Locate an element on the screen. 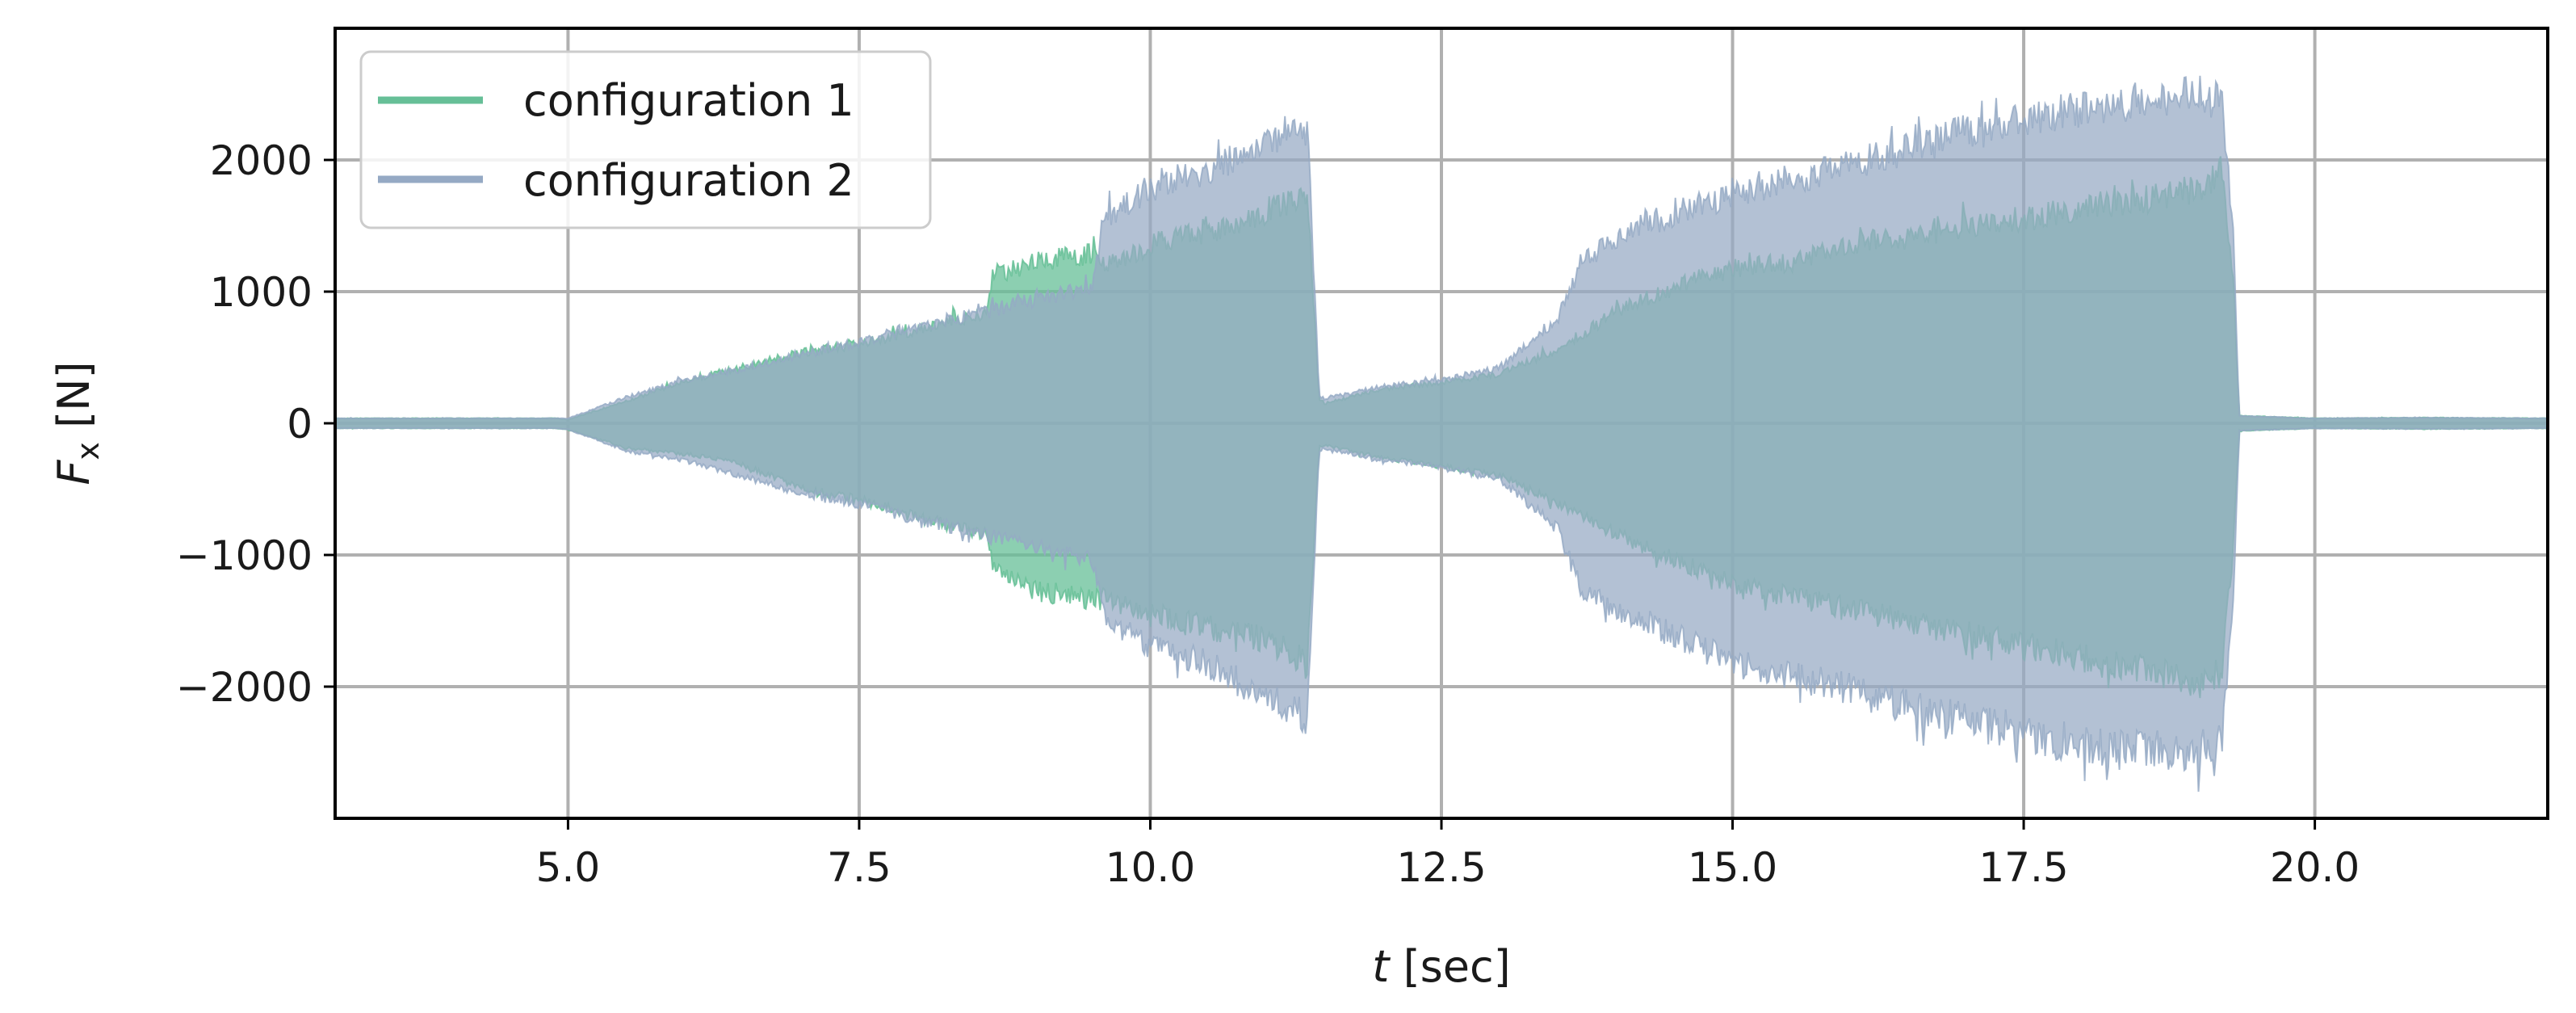 This screenshot has width=2576, height=1013. legend-box is located at coordinates (645, 139).